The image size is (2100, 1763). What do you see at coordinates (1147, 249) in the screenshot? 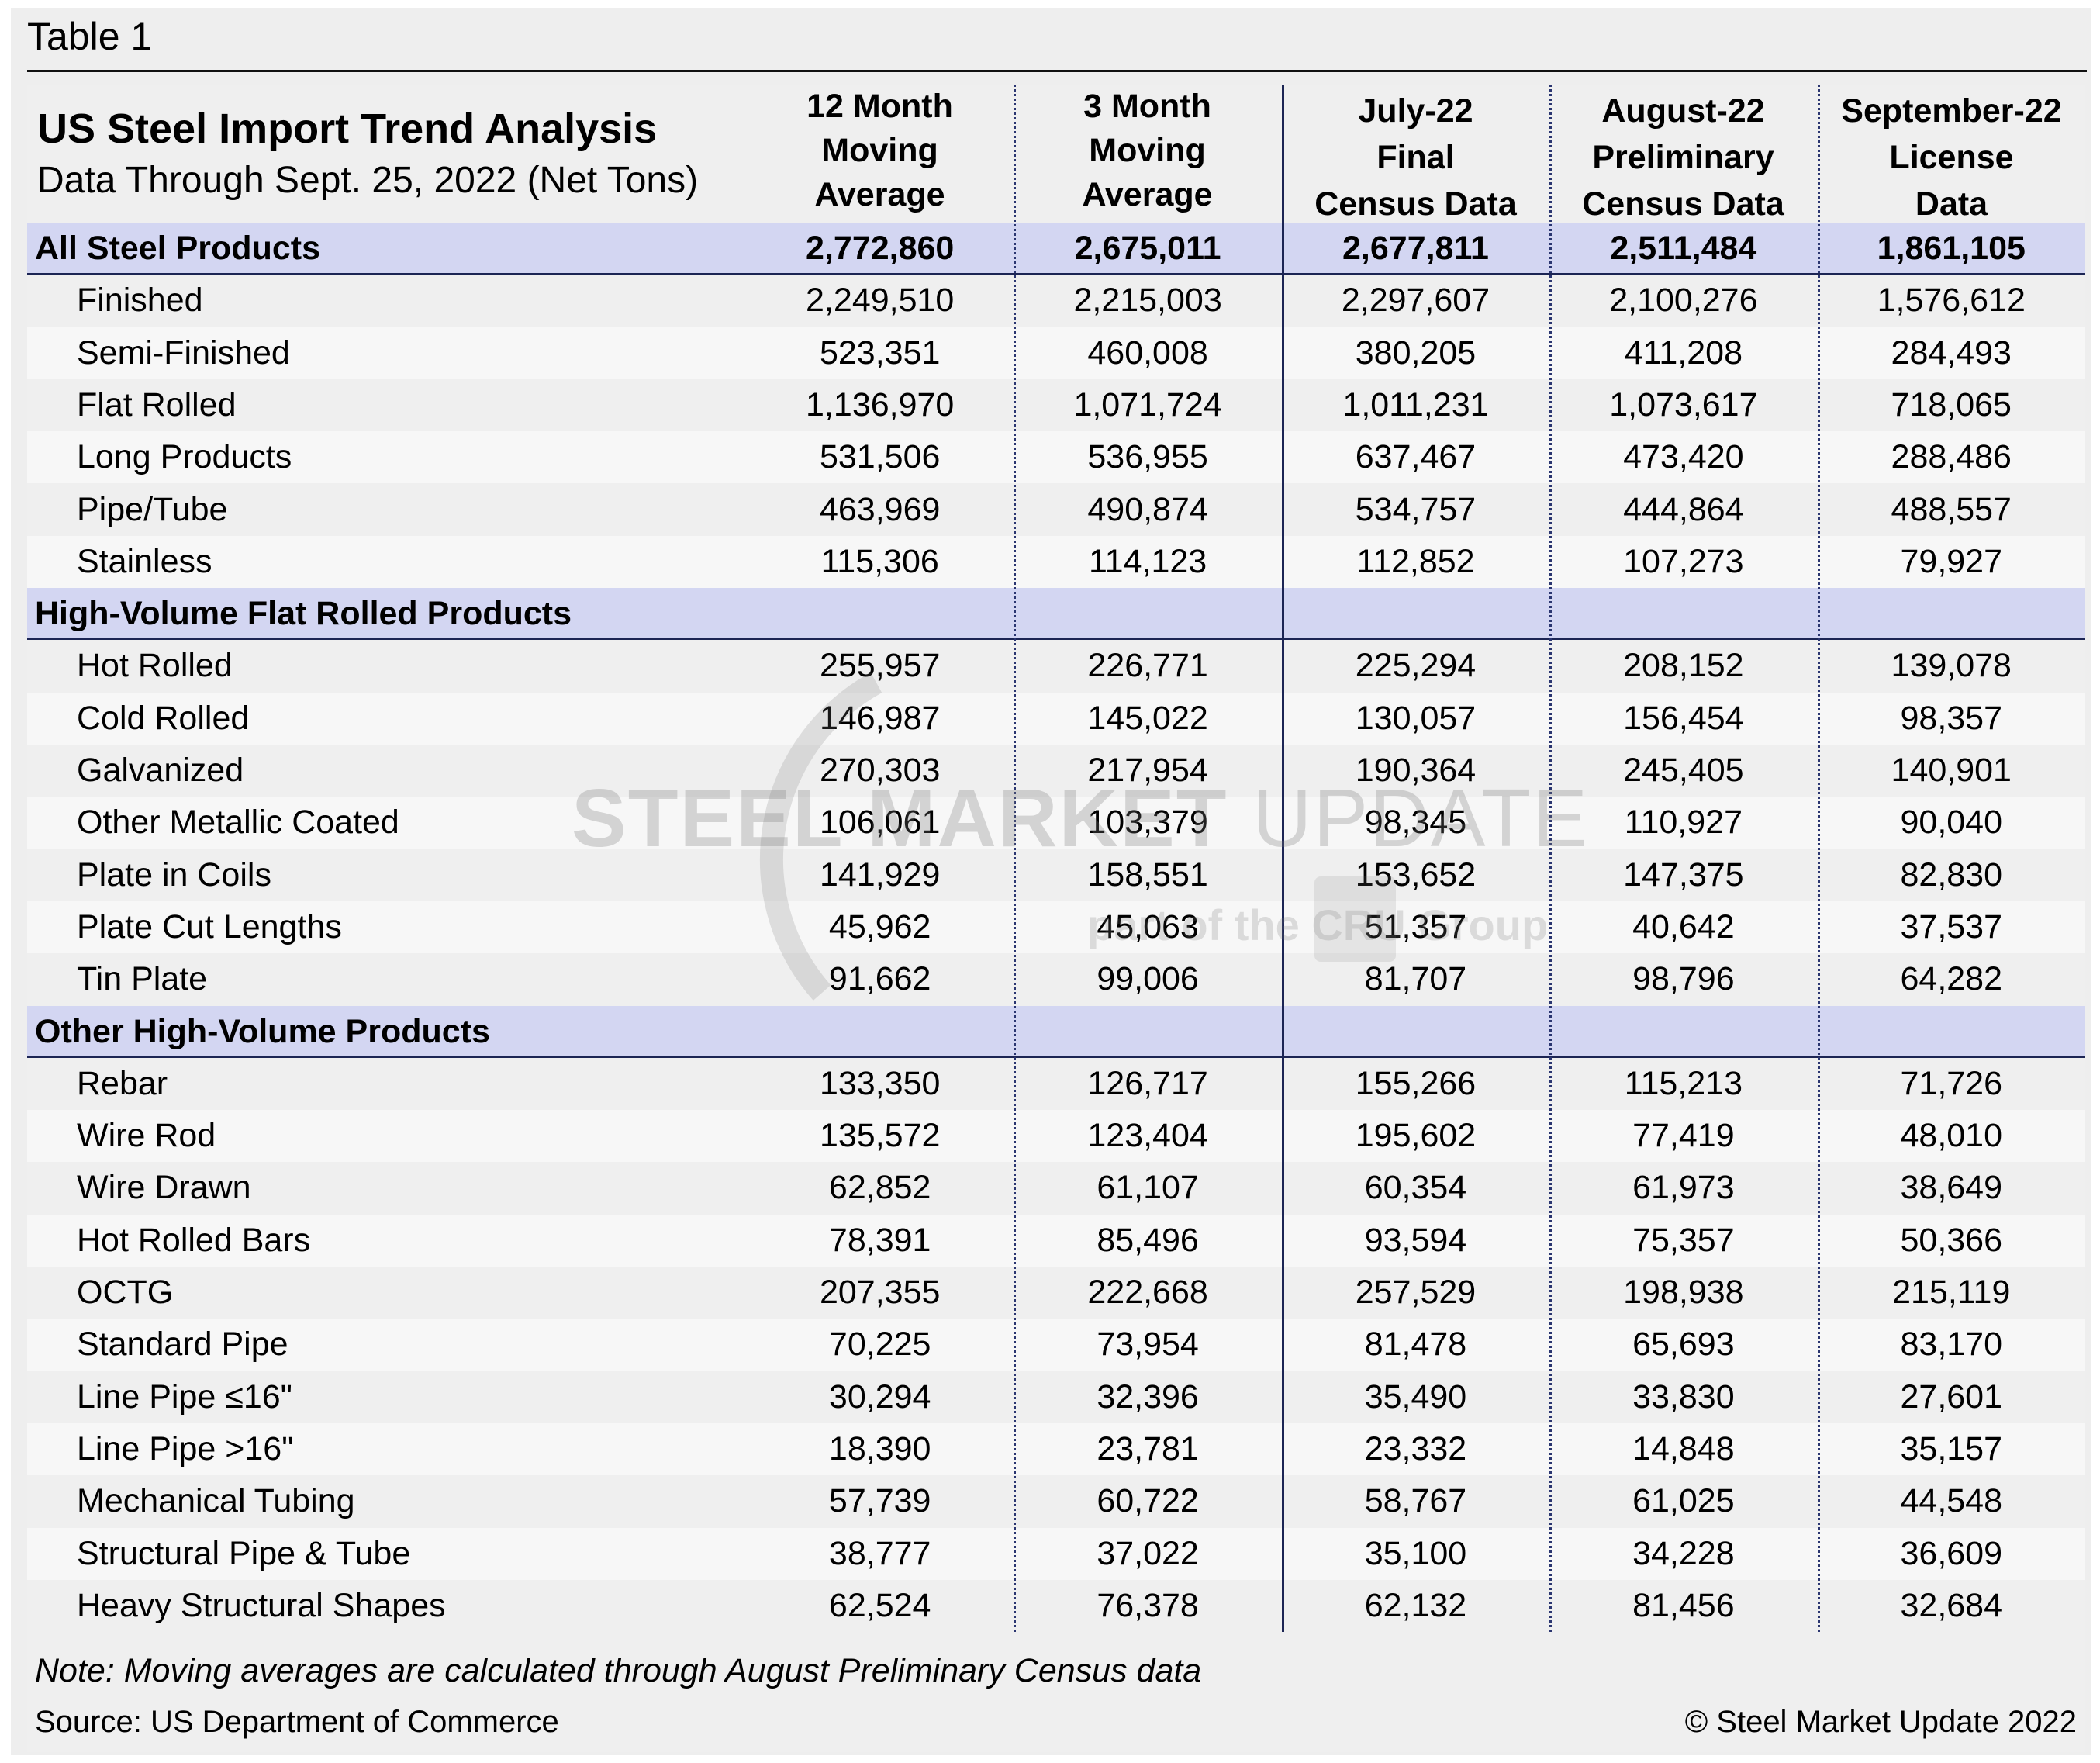
I see `cell-value: 2,675,011` at bounding box center [1147, 249].